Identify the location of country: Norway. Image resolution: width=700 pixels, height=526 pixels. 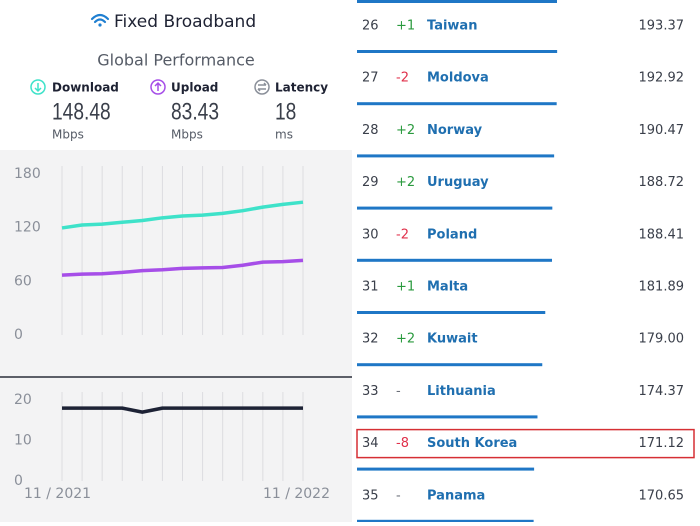
(455, 130).